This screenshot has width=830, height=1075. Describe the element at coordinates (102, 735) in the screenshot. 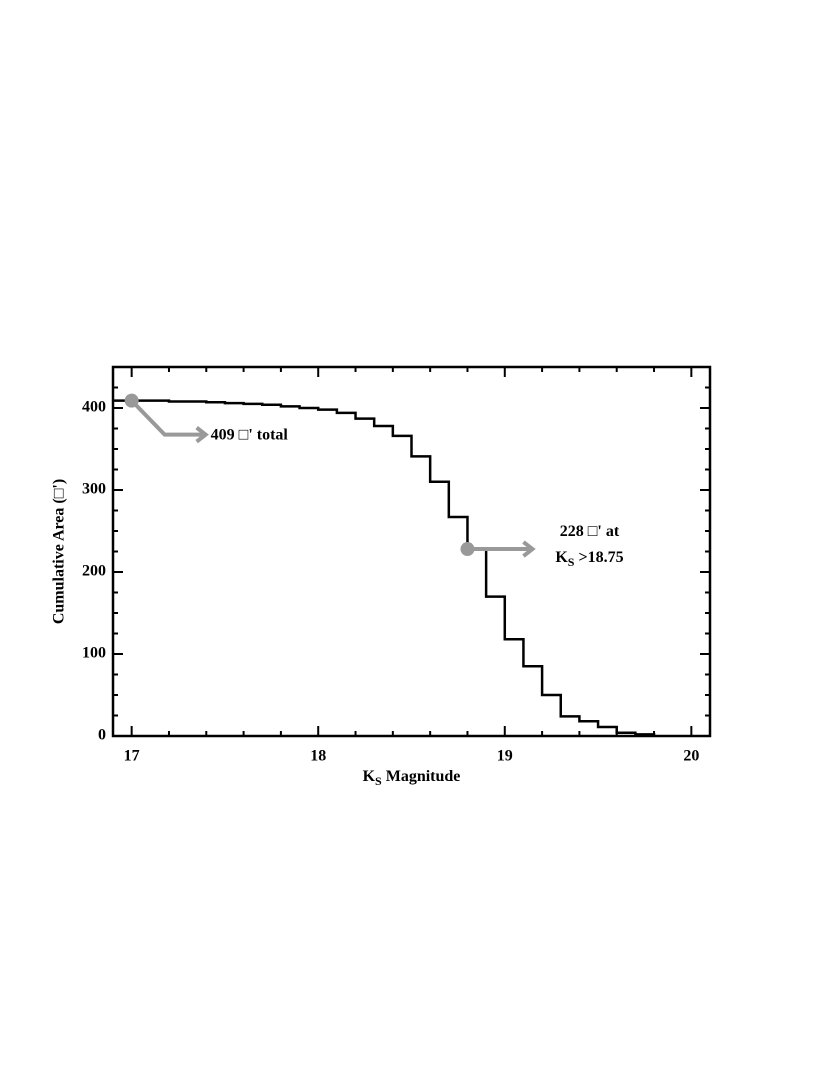

I see `y-tick-label: 0` at that location.